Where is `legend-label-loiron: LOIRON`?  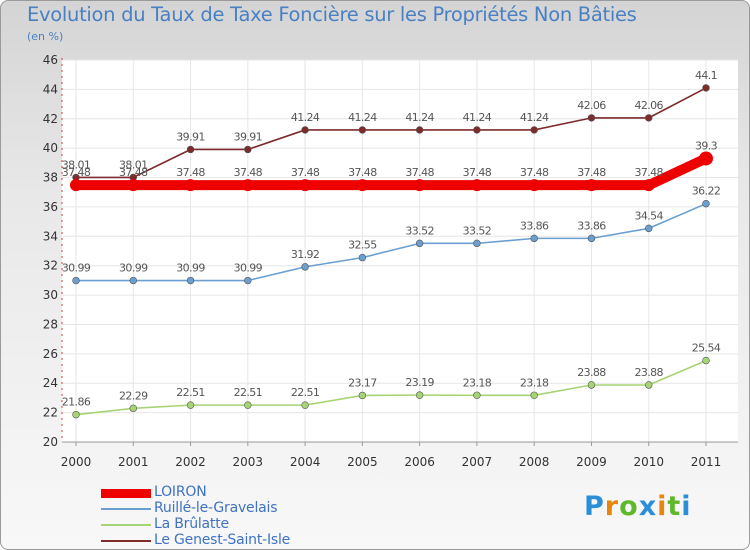
legend-label-loiron: LOIRON is located at coordinates (180, 492).